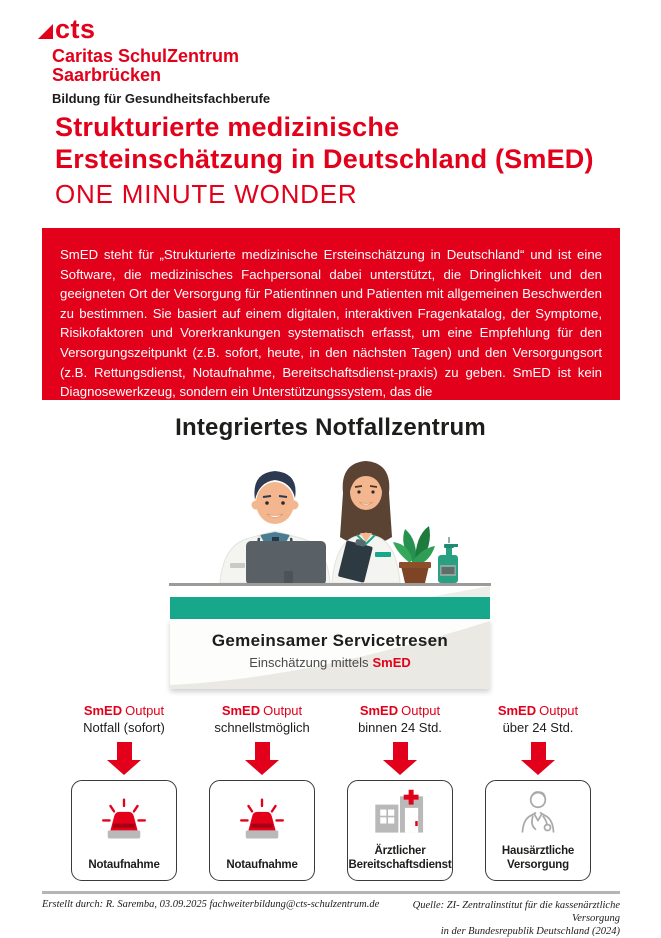 This screenshot has height=938, width=661. Describe the element at coordinates (338, 523) in the screenshot. I see `doctor-nurse-illustration-svg` at that location.